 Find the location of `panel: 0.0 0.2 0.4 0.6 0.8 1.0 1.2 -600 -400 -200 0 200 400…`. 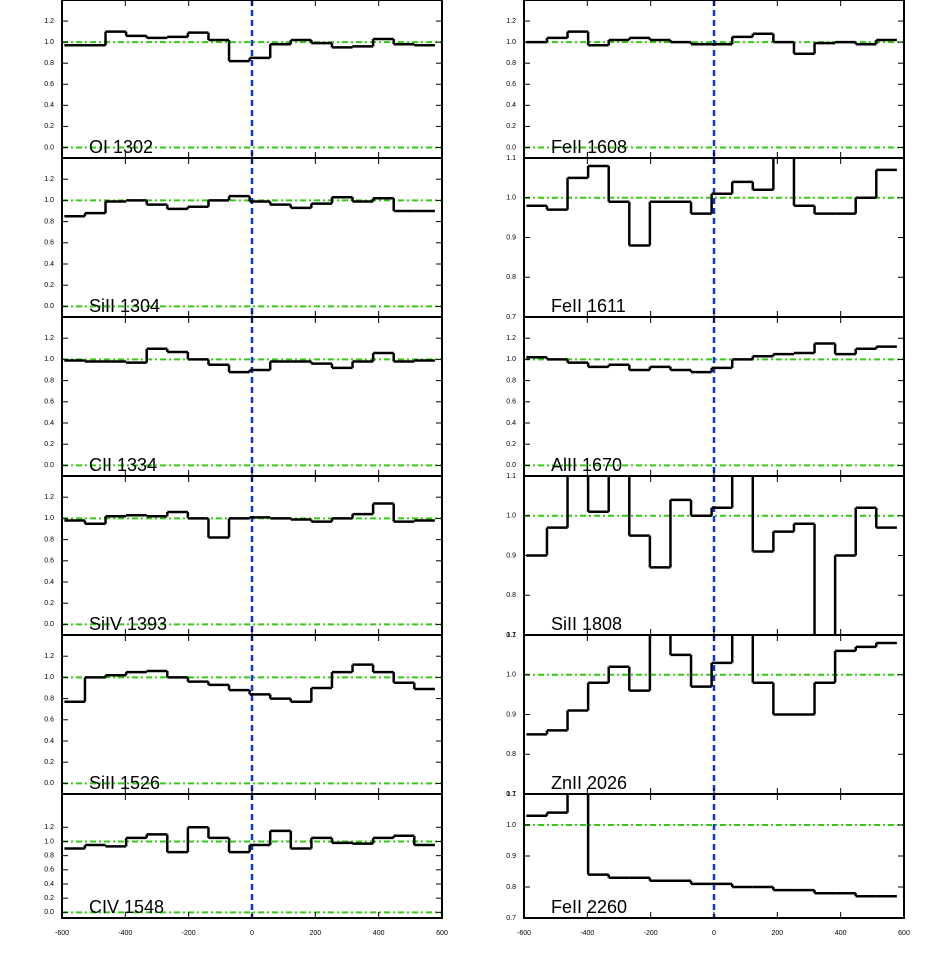

panel: 0.0 0.2 0.4 0.6 0.8 1.0 1.2 -600 -400 -200 0 200 400… is located at coordinates (246, 865).